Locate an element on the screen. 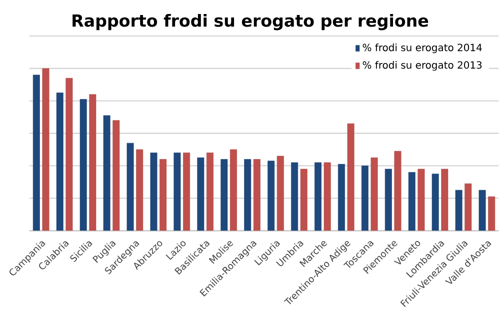 The width and height of the screenshot is (500, 328). chart-title: Rapporto frodi su erogato per regione is located at coordinates (250, 22).